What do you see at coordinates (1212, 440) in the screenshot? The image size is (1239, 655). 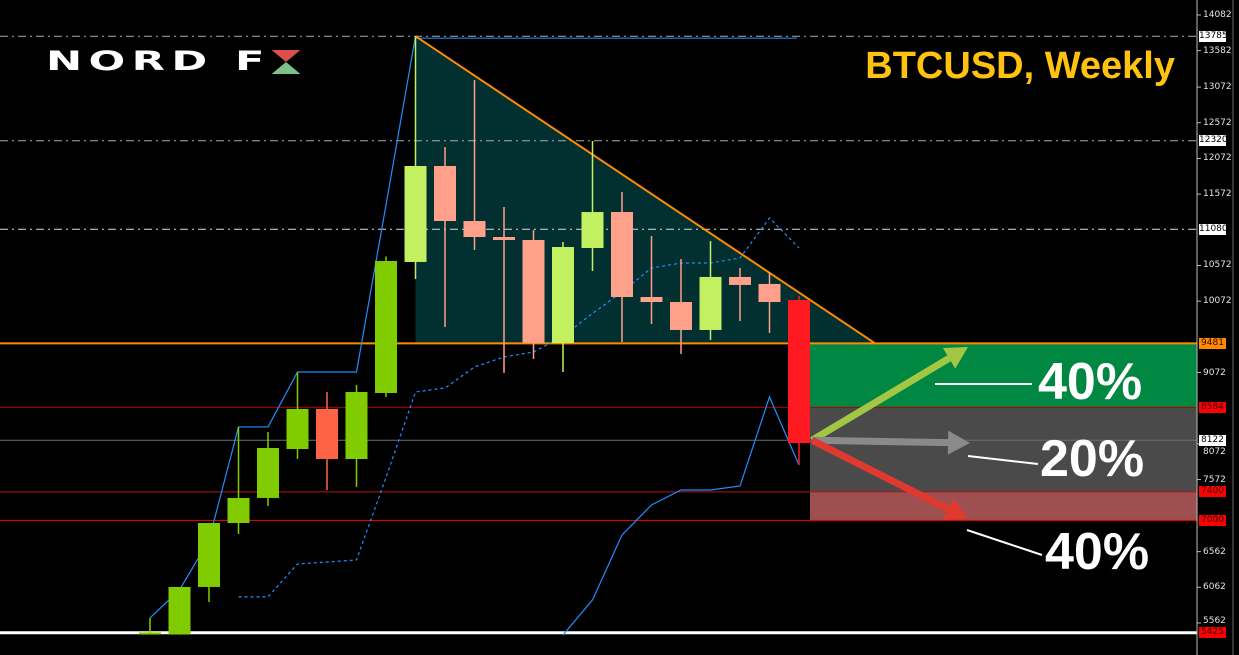 I see `price-level-badge: 8122` at bounding box center [1212, 440].